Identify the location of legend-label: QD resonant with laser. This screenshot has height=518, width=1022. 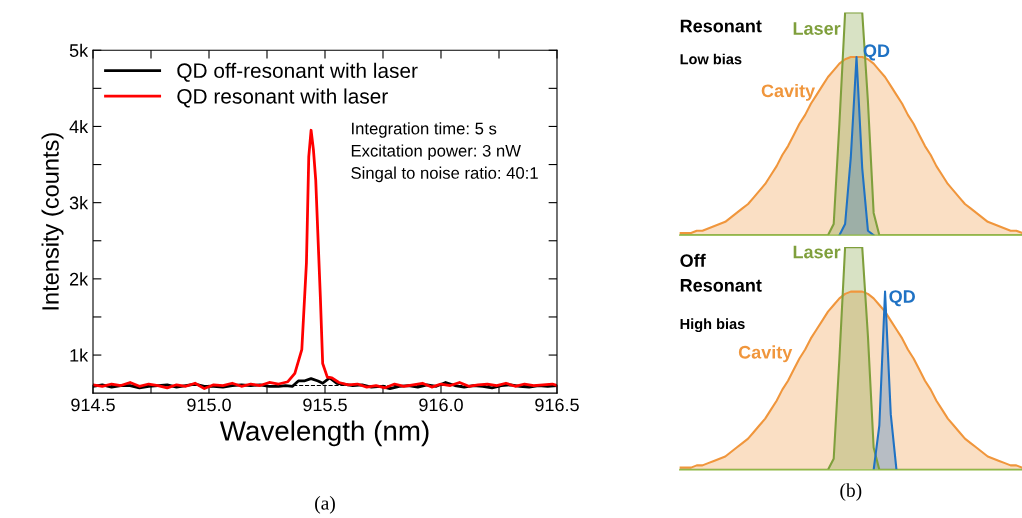
(282, 98).